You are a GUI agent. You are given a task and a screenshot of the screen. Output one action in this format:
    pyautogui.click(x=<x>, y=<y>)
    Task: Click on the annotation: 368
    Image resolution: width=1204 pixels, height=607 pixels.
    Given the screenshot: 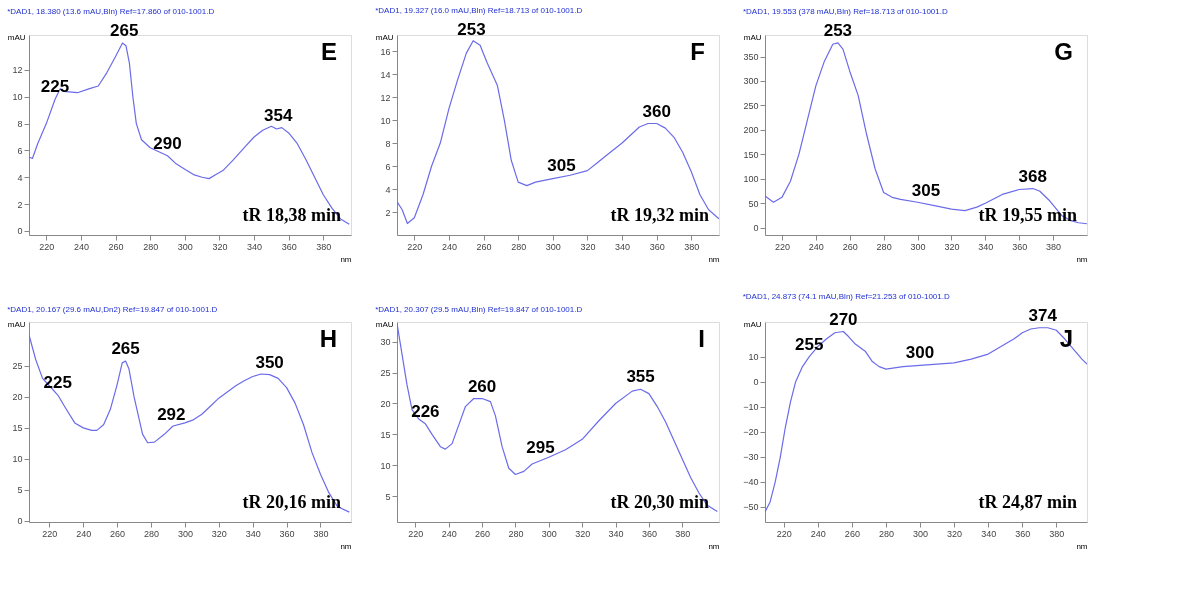 What is the action you would take?
    pyautogui.click(x=1032, y=176)
    